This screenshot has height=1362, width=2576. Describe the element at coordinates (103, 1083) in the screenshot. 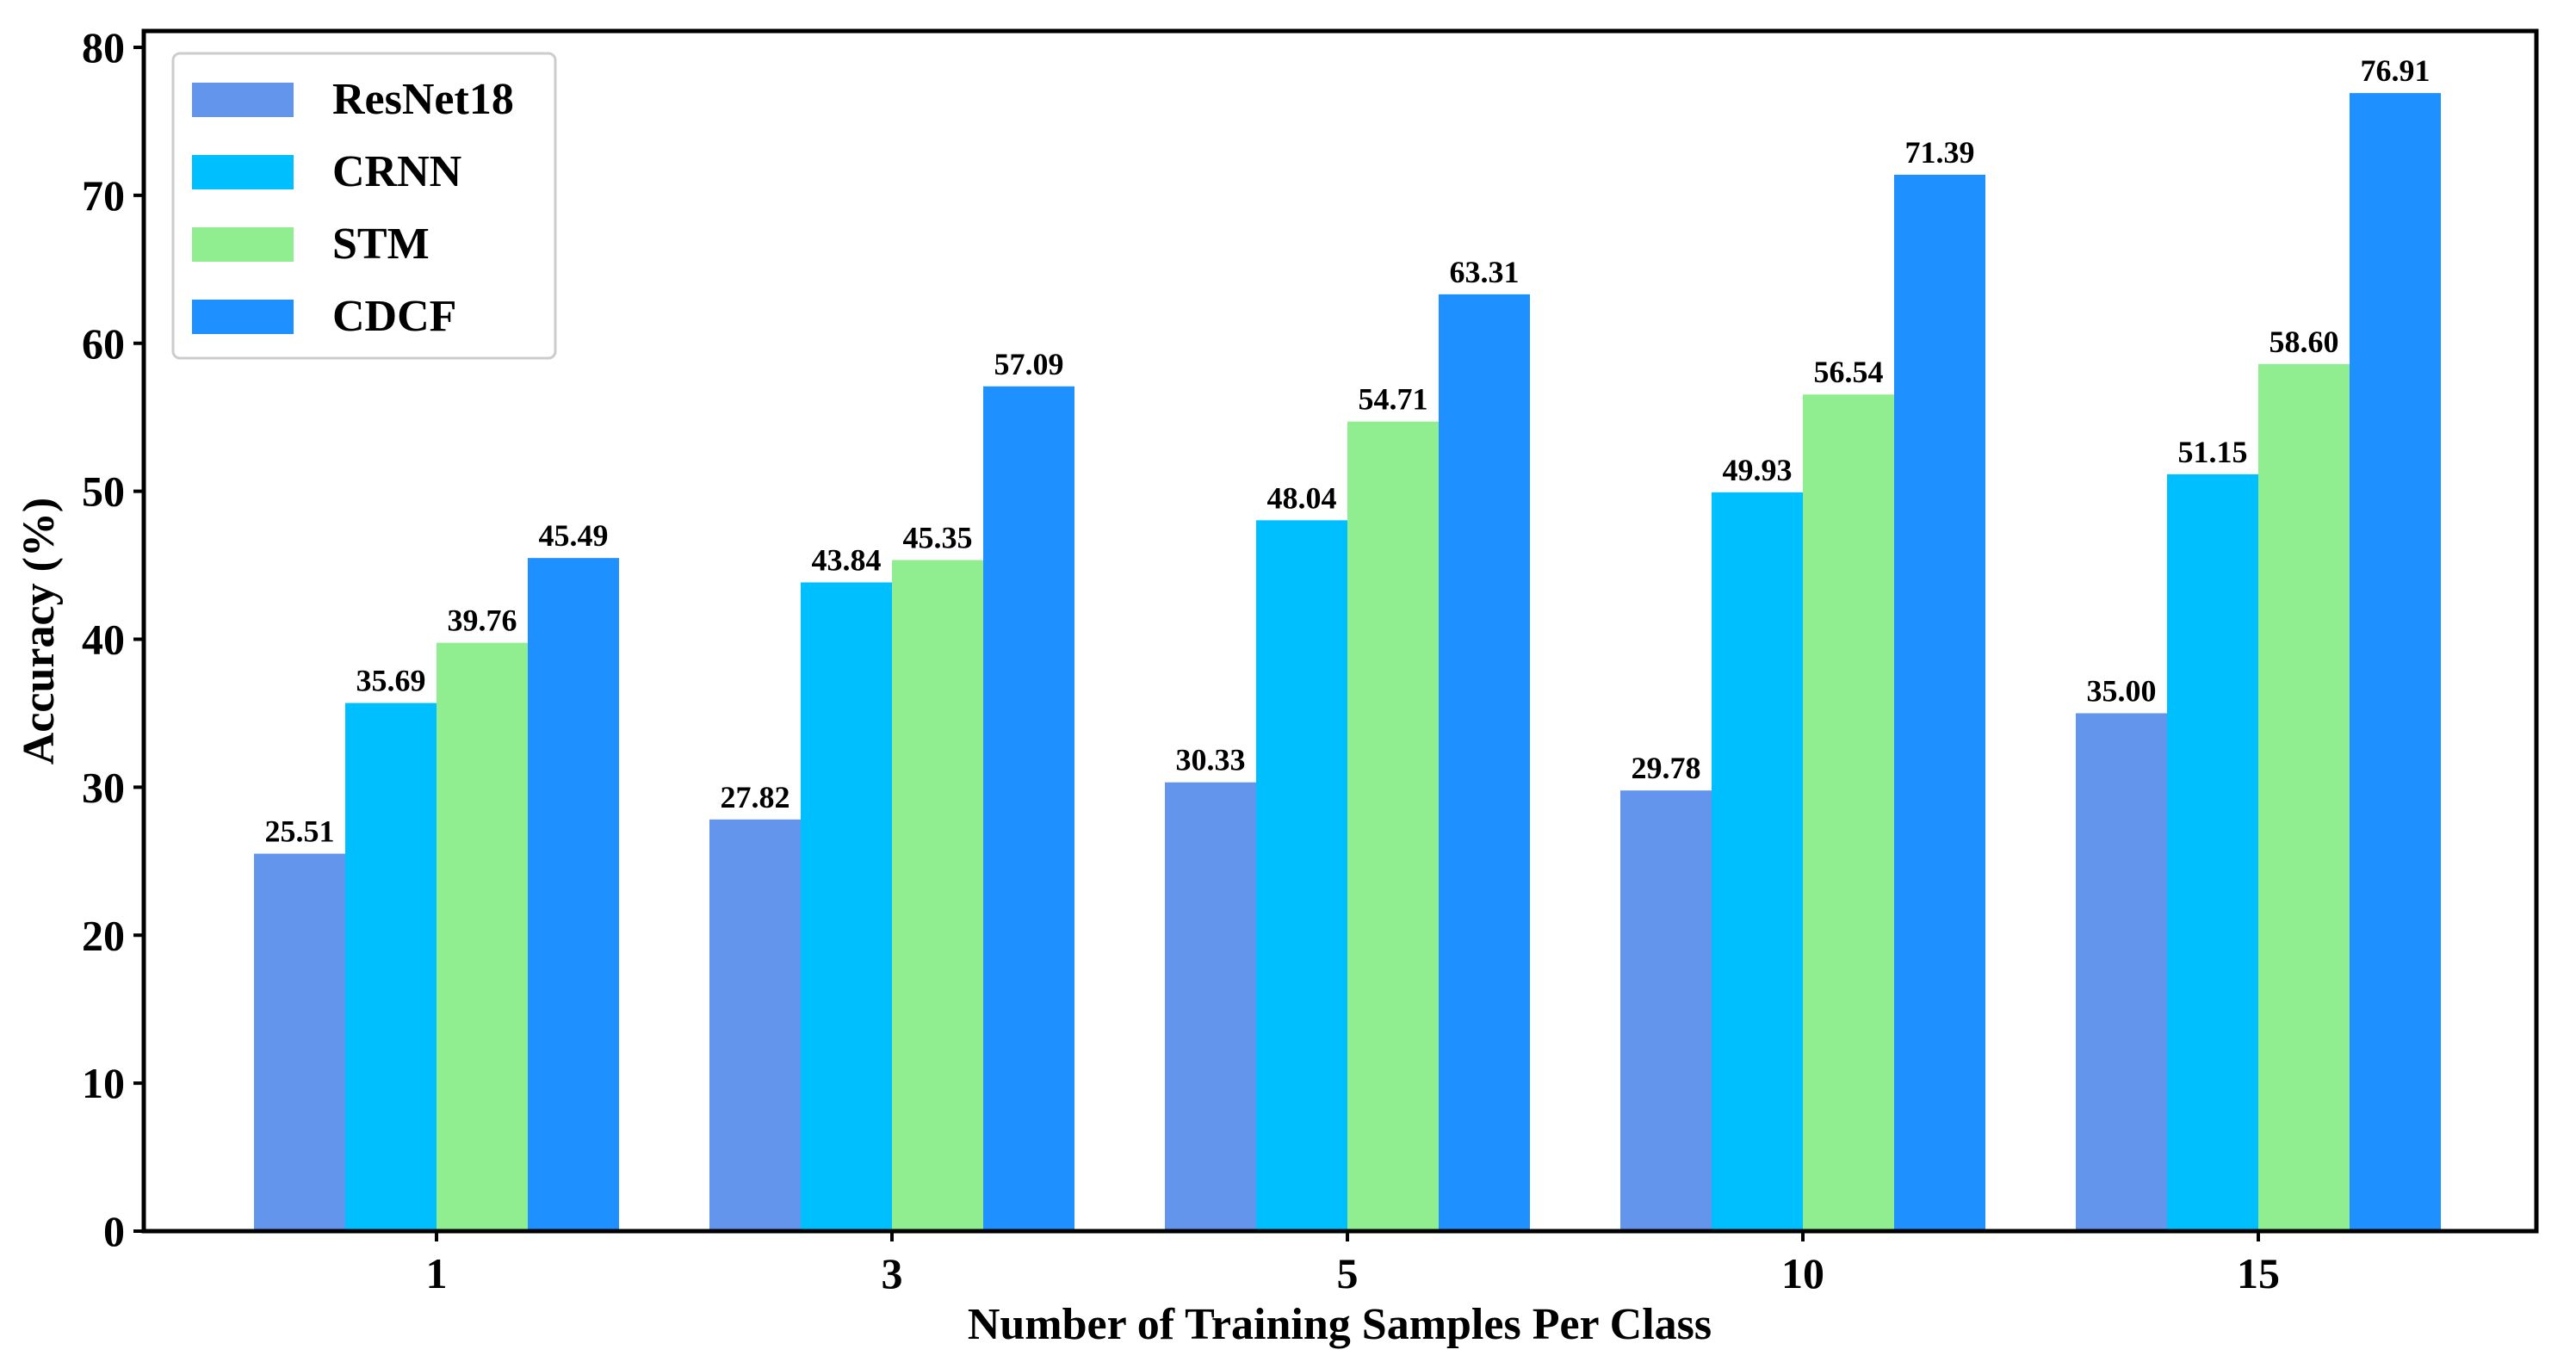

I see `y-tick-label: 10` at that location.